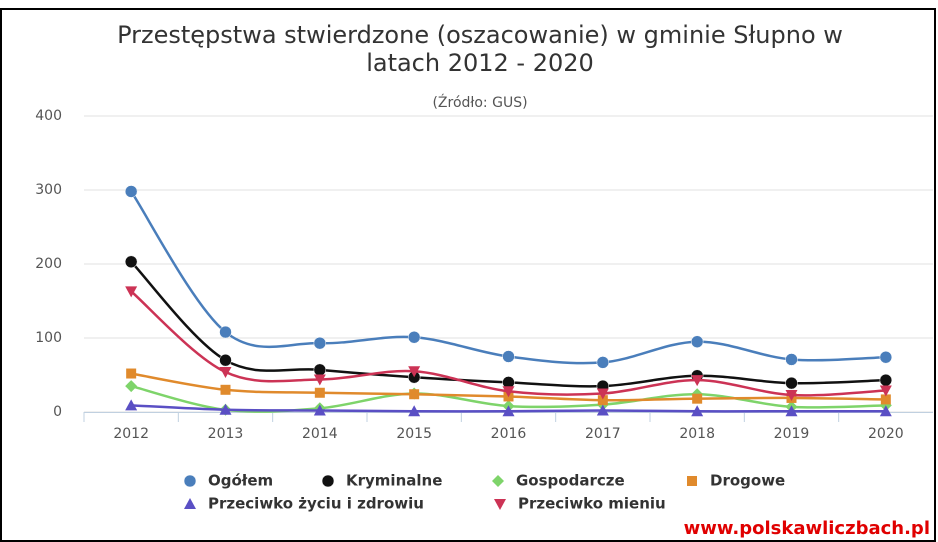  Describe the element at coordinates (414, 434) in the screenshot. I see `x-tick-label: 2015` at that location.